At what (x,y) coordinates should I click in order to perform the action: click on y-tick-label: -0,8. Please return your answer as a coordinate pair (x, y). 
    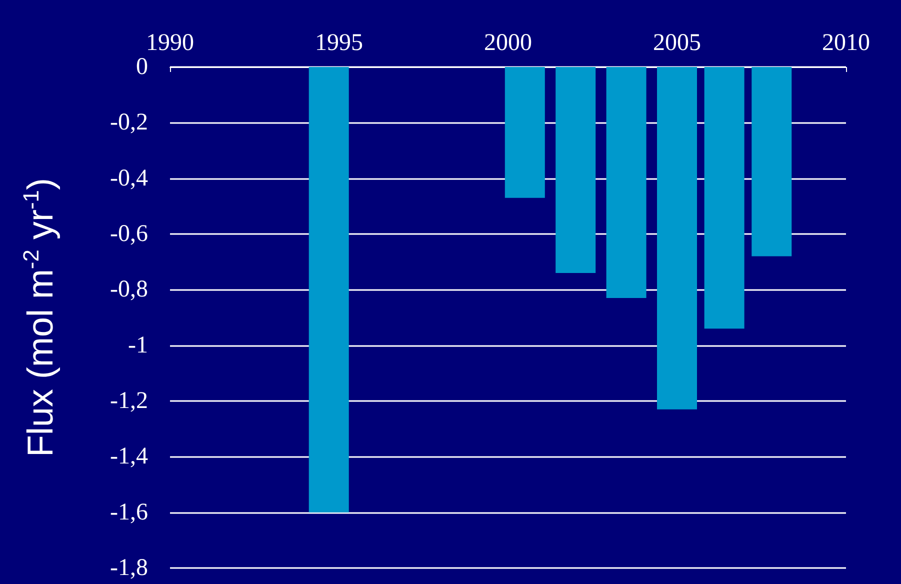
    Looking at the image, I should click on (129, 289).